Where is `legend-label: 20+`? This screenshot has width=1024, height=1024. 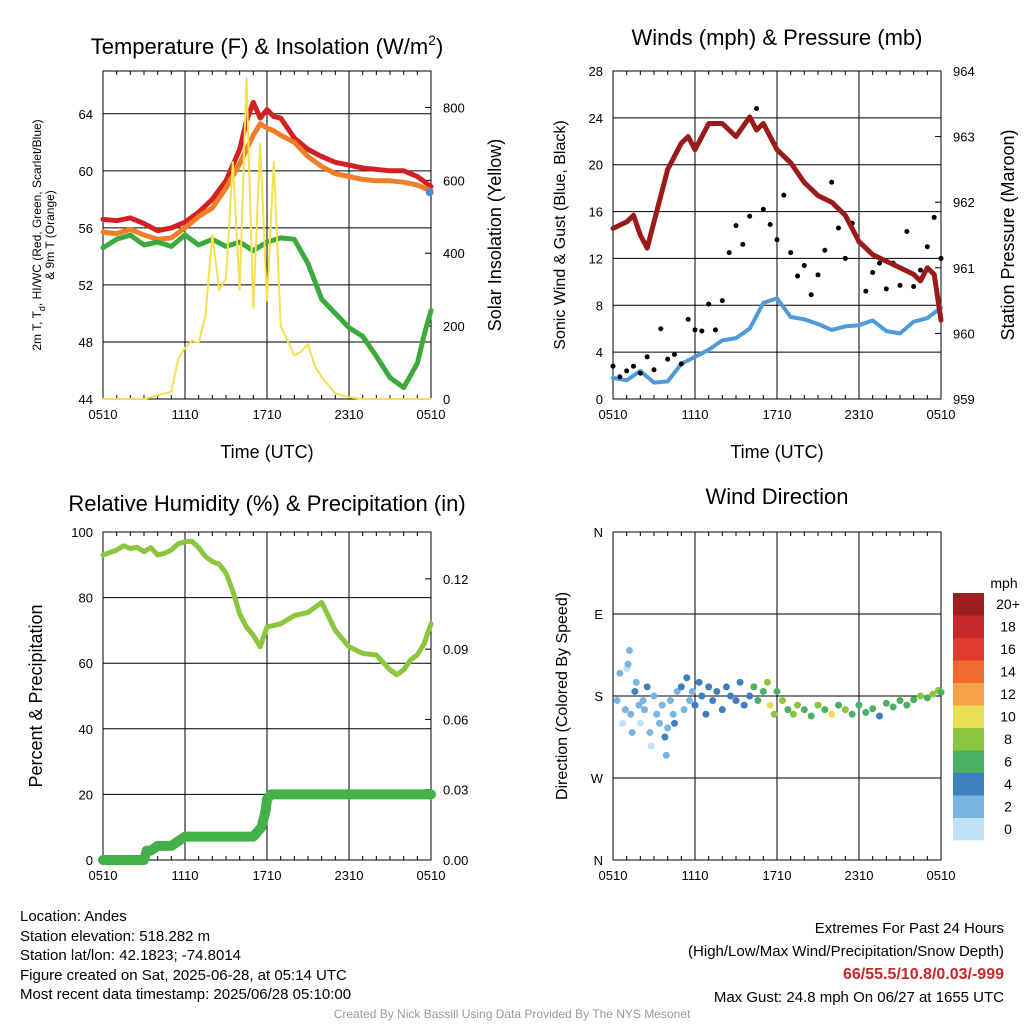
legend-label: 20+ is located at coordinates (1008, 604).